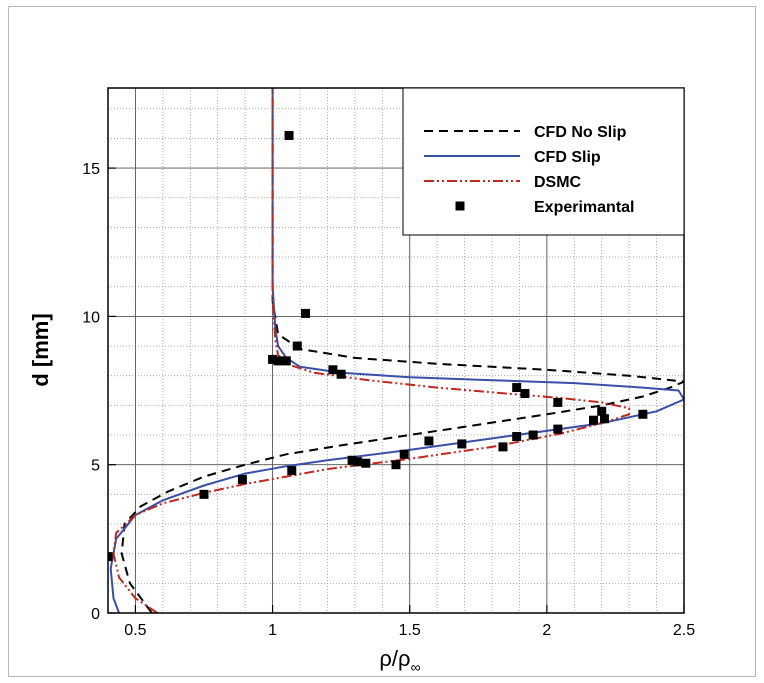  I want to click on legend: CFD No Slip CFD Slip DSMC Experimantal, so click(543, 161).